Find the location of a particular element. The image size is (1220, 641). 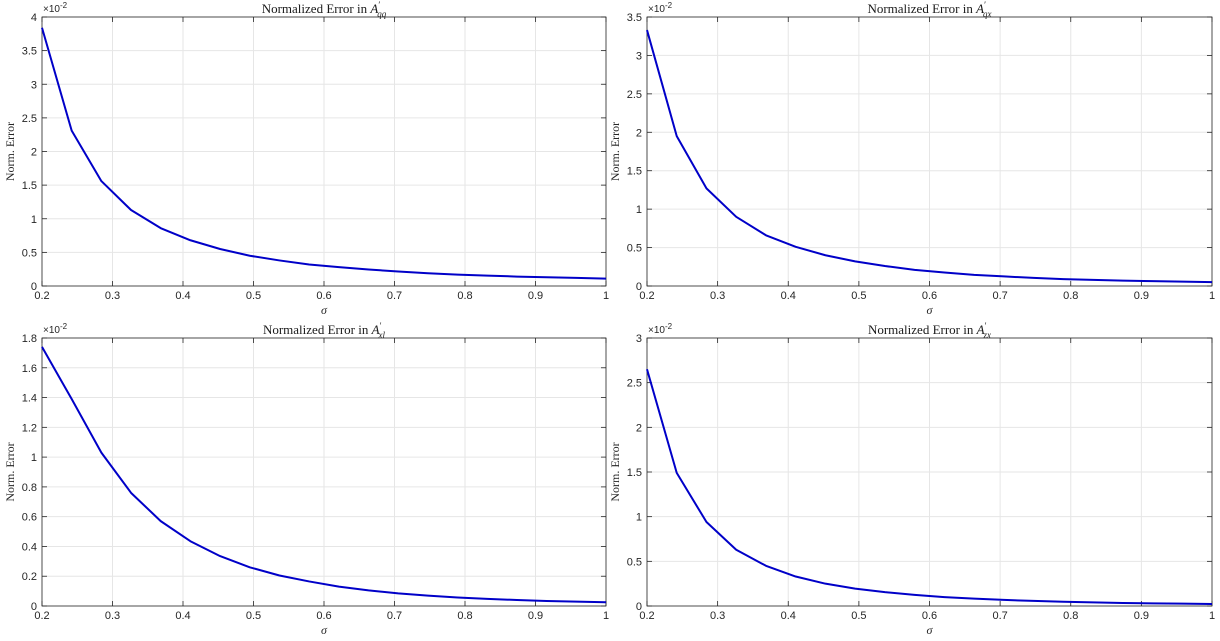

chart-title-subscript: zx is located at coordinates (987, 335).